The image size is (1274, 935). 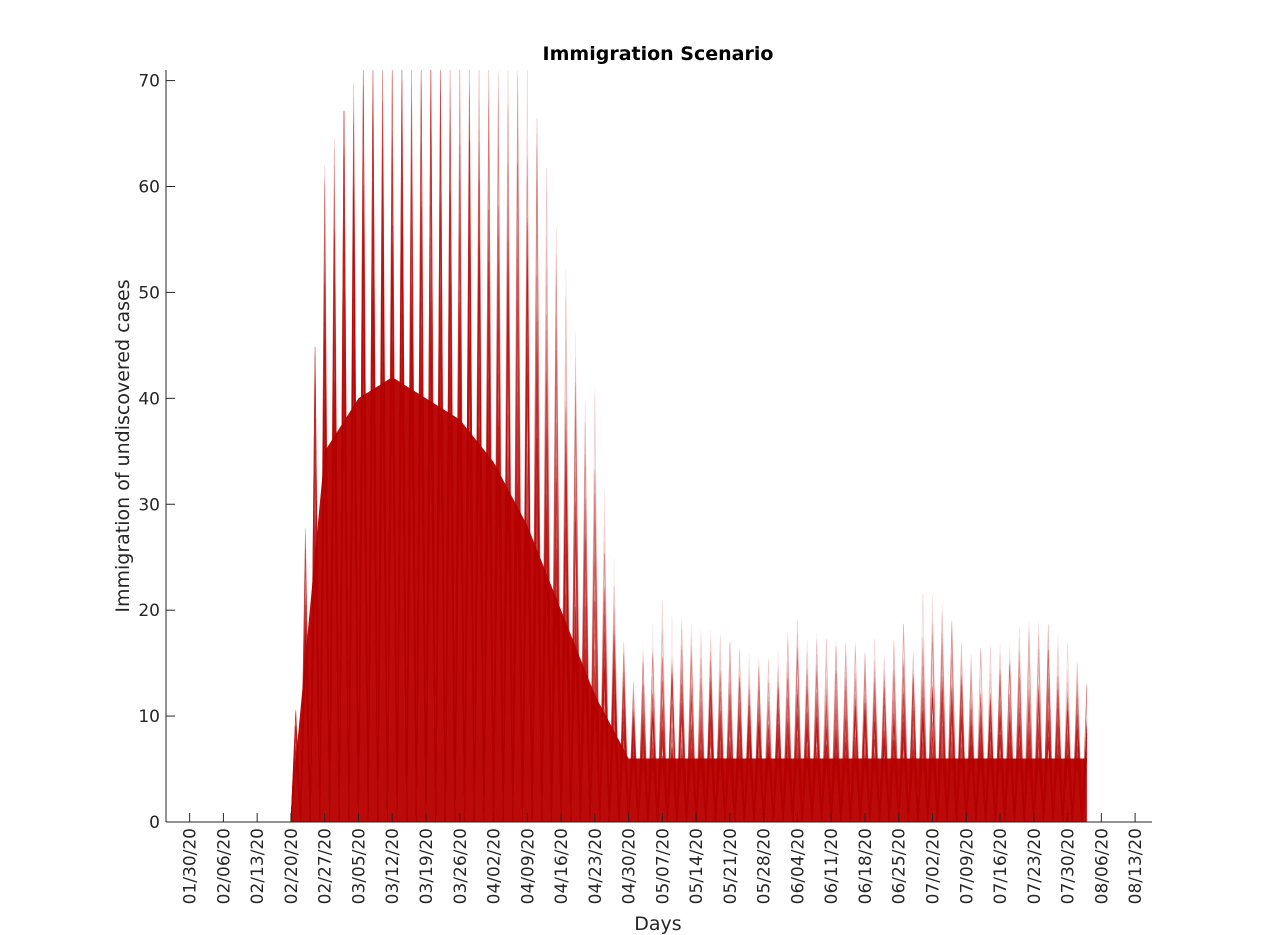 I want to click on x-tick-label: 02/13/20, so click(x=258, y=866).